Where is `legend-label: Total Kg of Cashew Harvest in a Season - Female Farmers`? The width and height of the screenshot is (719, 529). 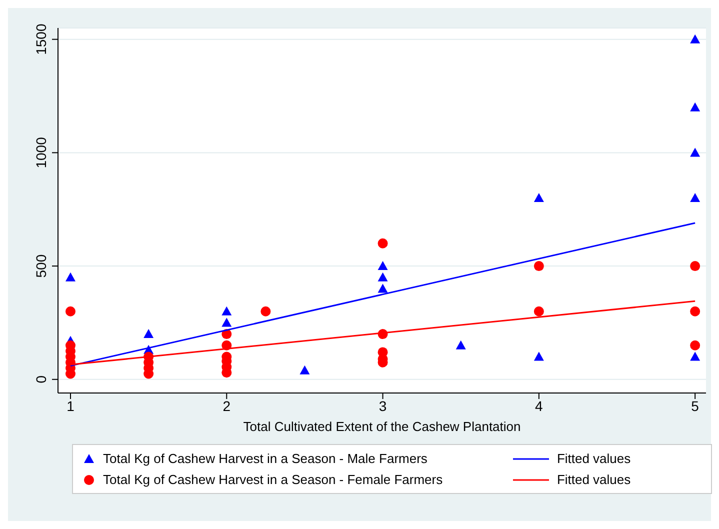
legend-label: Total Kg of Cashew Harvest in a Season - Female Farmers is located at coordinates (273, 479).